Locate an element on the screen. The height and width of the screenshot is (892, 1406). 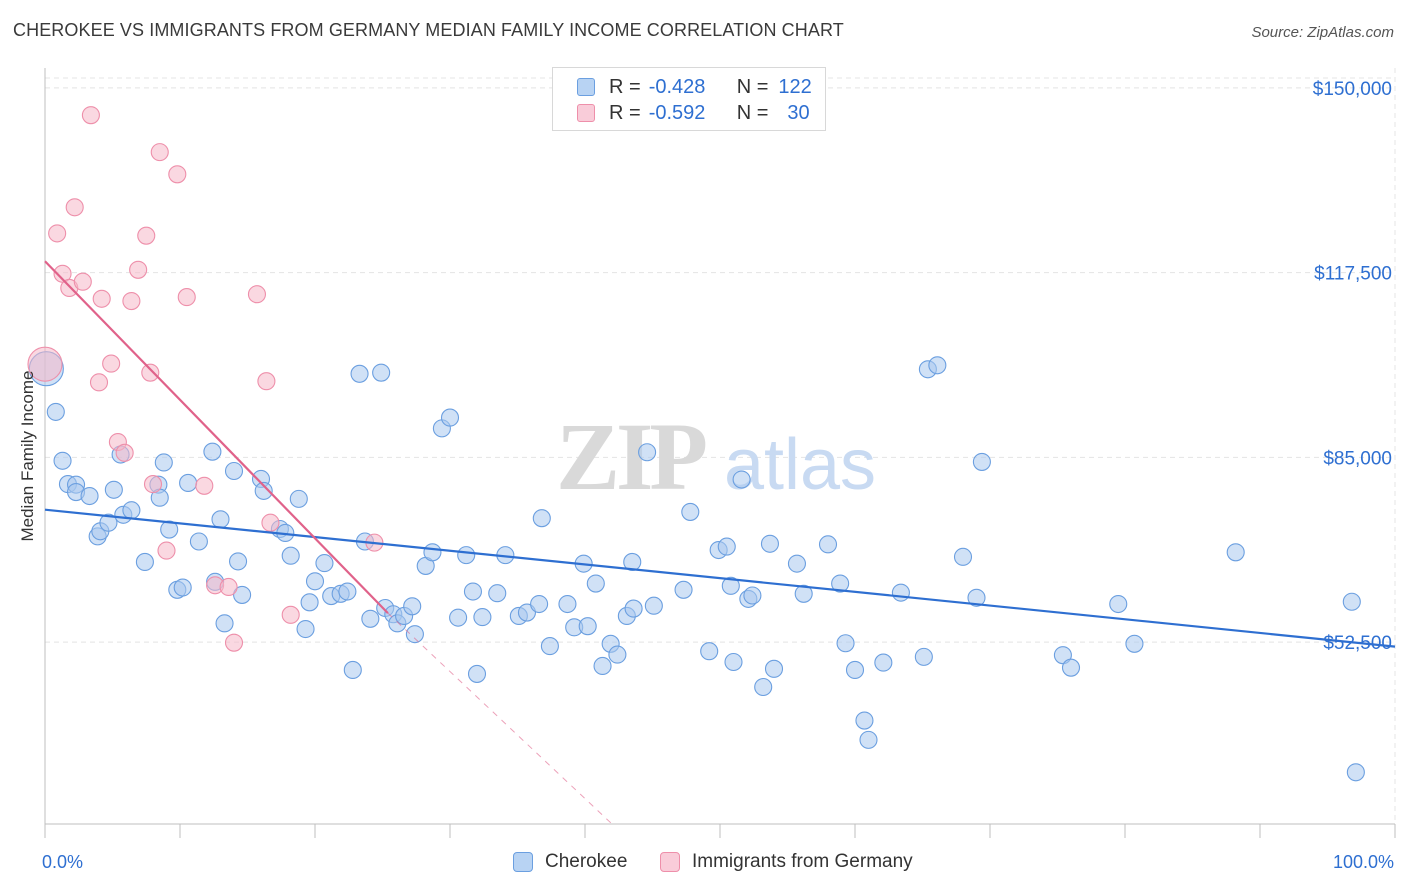
legend-label: Immigrants from Germany is located at coordinates (802, 861).